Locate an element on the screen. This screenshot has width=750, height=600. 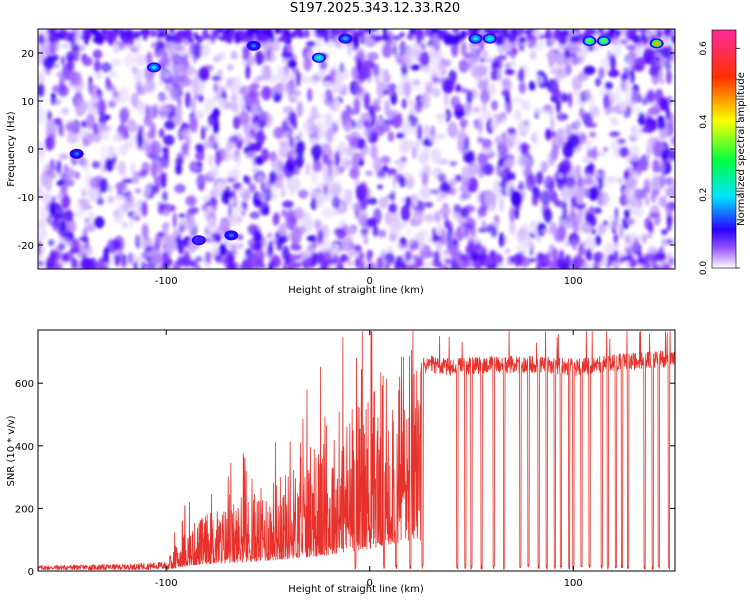
snr-y-label: SNR (10 * v/v) is located at coordinates (11, 450).